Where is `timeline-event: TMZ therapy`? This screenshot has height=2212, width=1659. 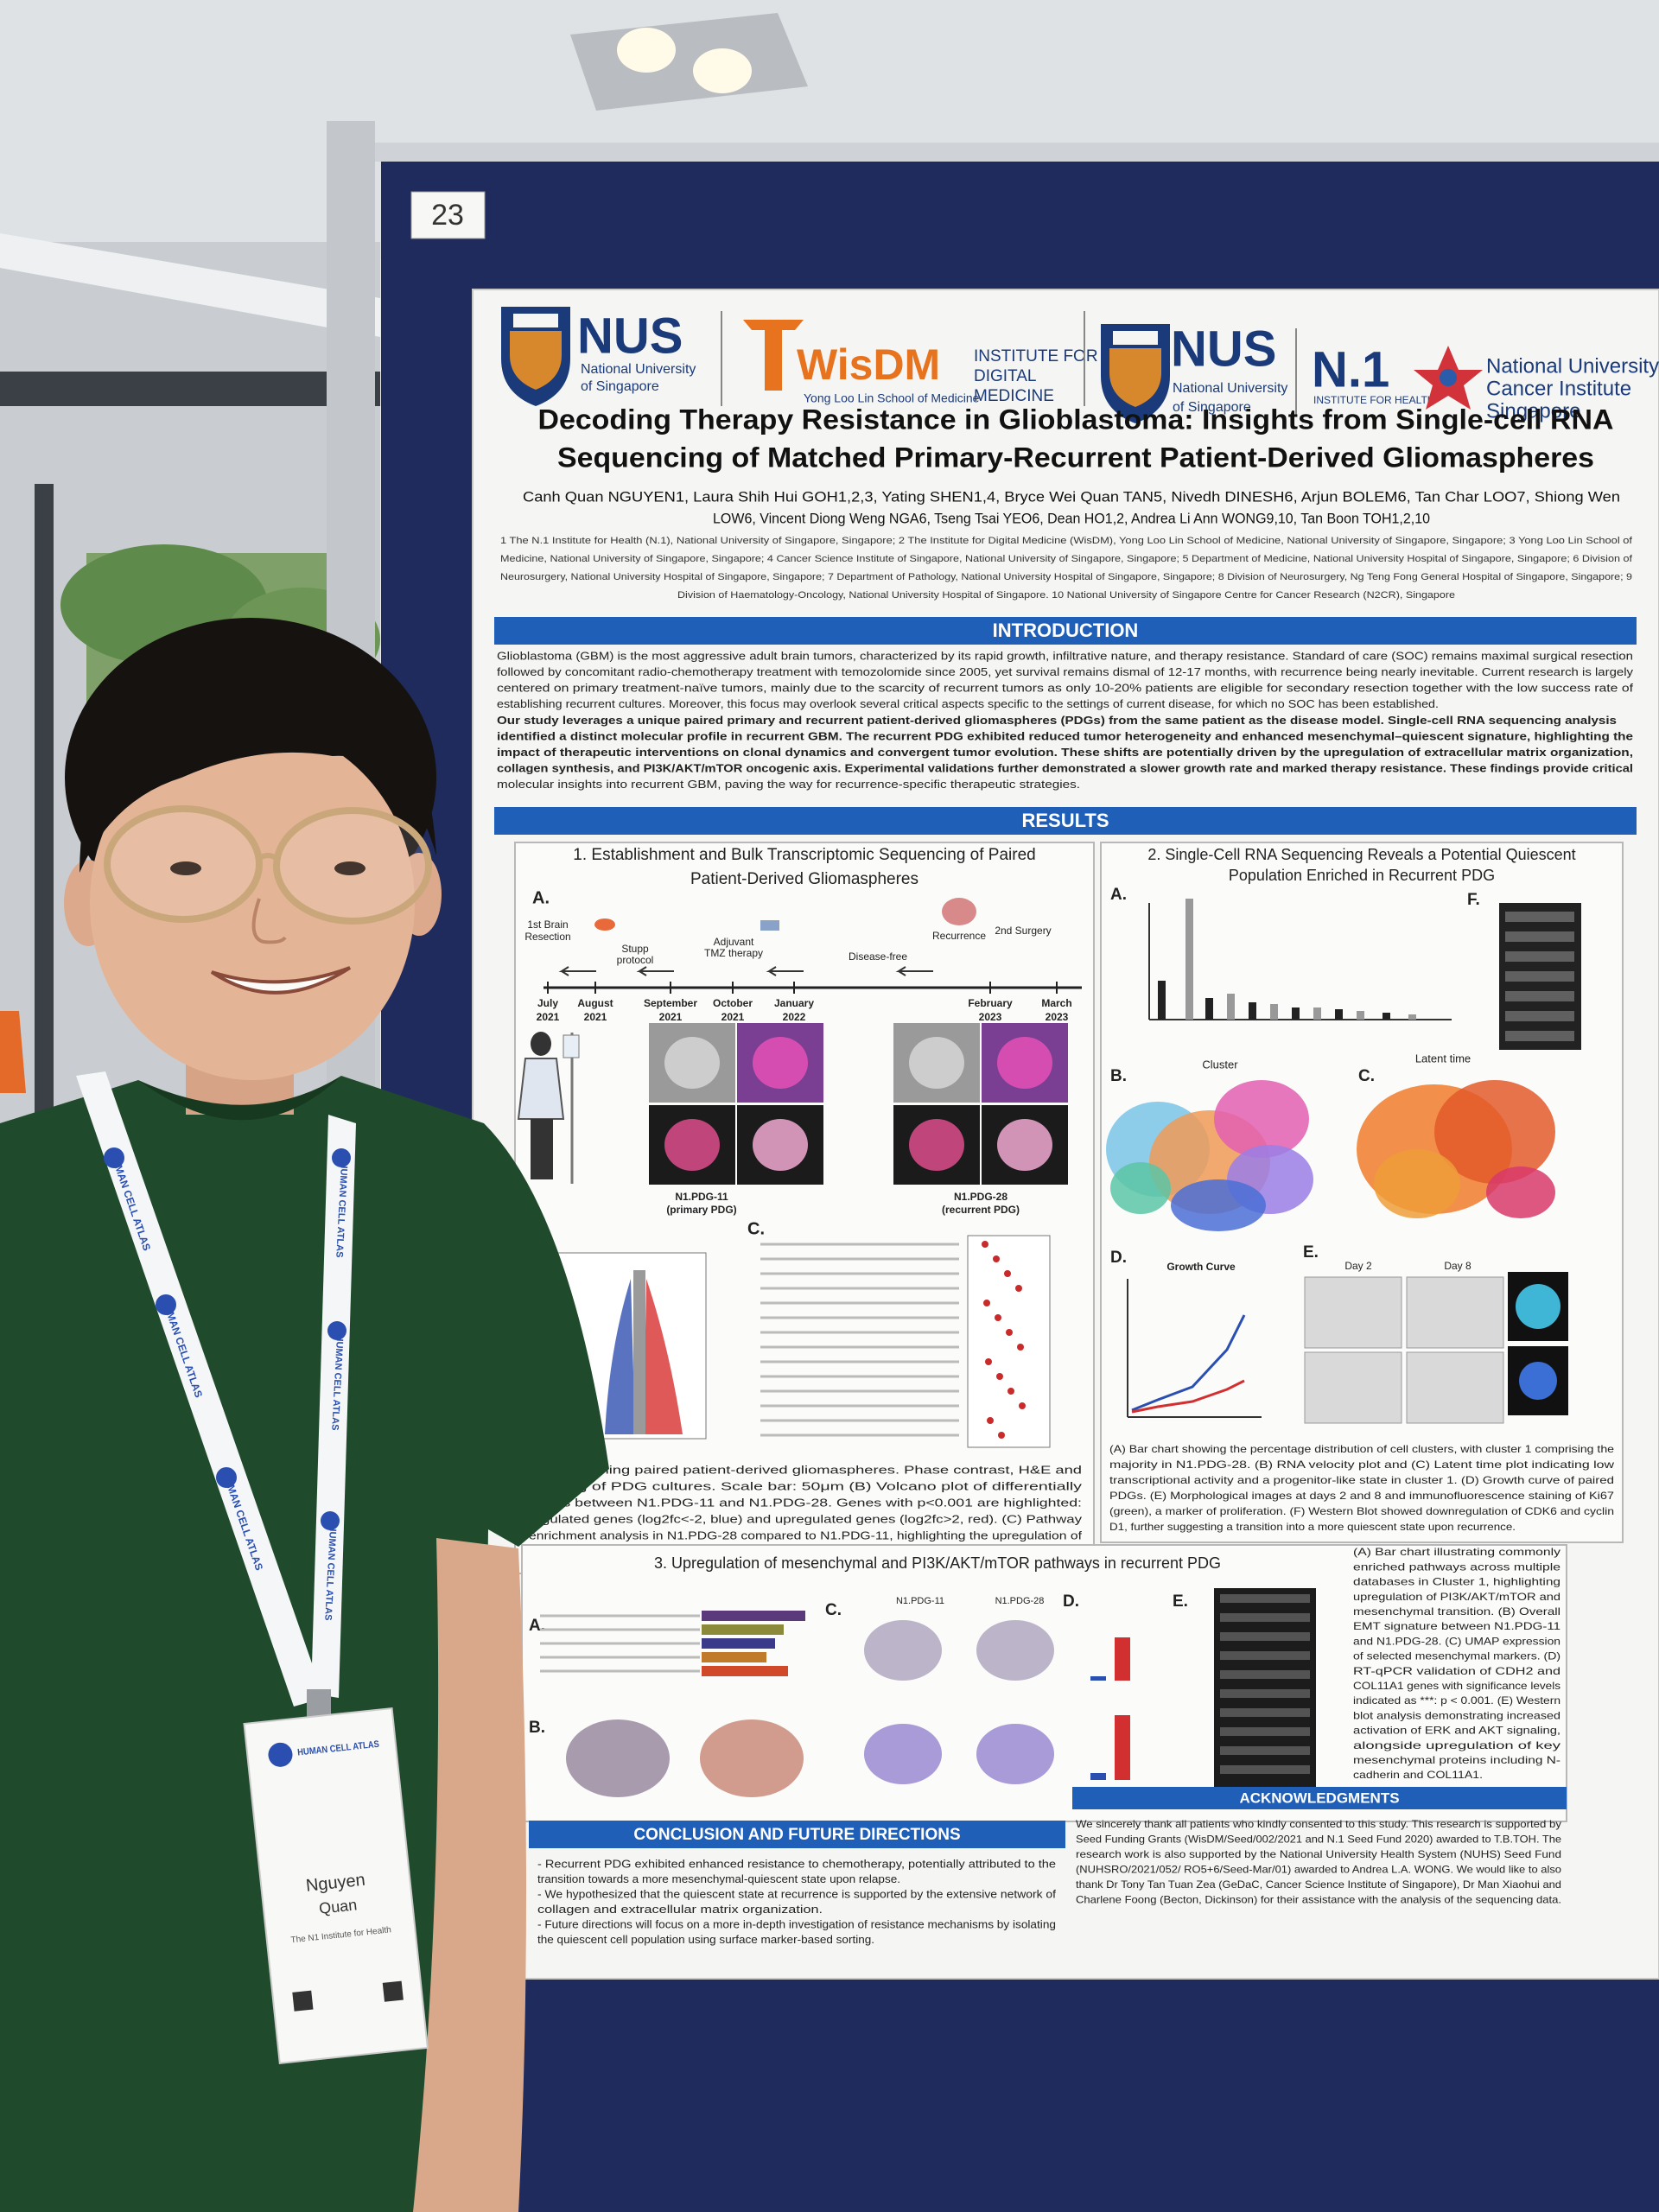 timeline-event: TMZ therapy is located at coordinates (733, 953).